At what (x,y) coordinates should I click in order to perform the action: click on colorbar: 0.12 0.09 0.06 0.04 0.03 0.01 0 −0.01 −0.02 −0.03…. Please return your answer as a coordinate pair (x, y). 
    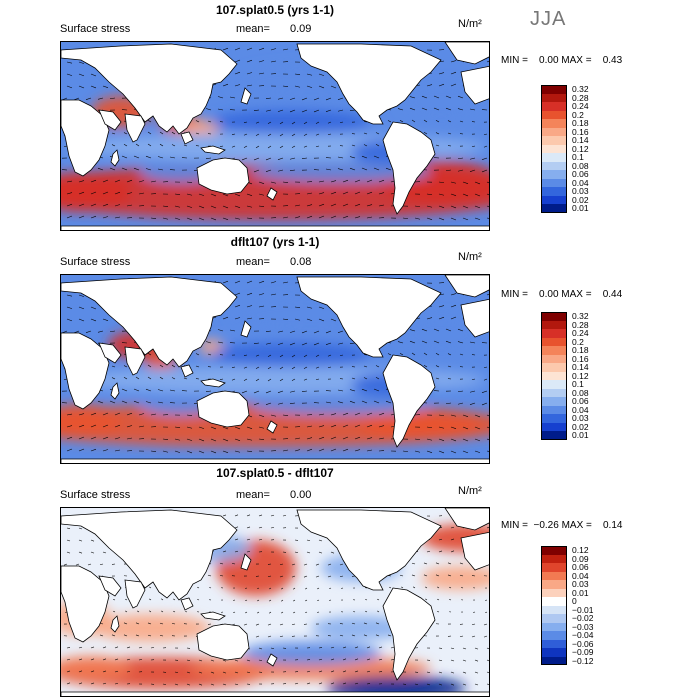
    Looking at the image, I should click on (589, 605).